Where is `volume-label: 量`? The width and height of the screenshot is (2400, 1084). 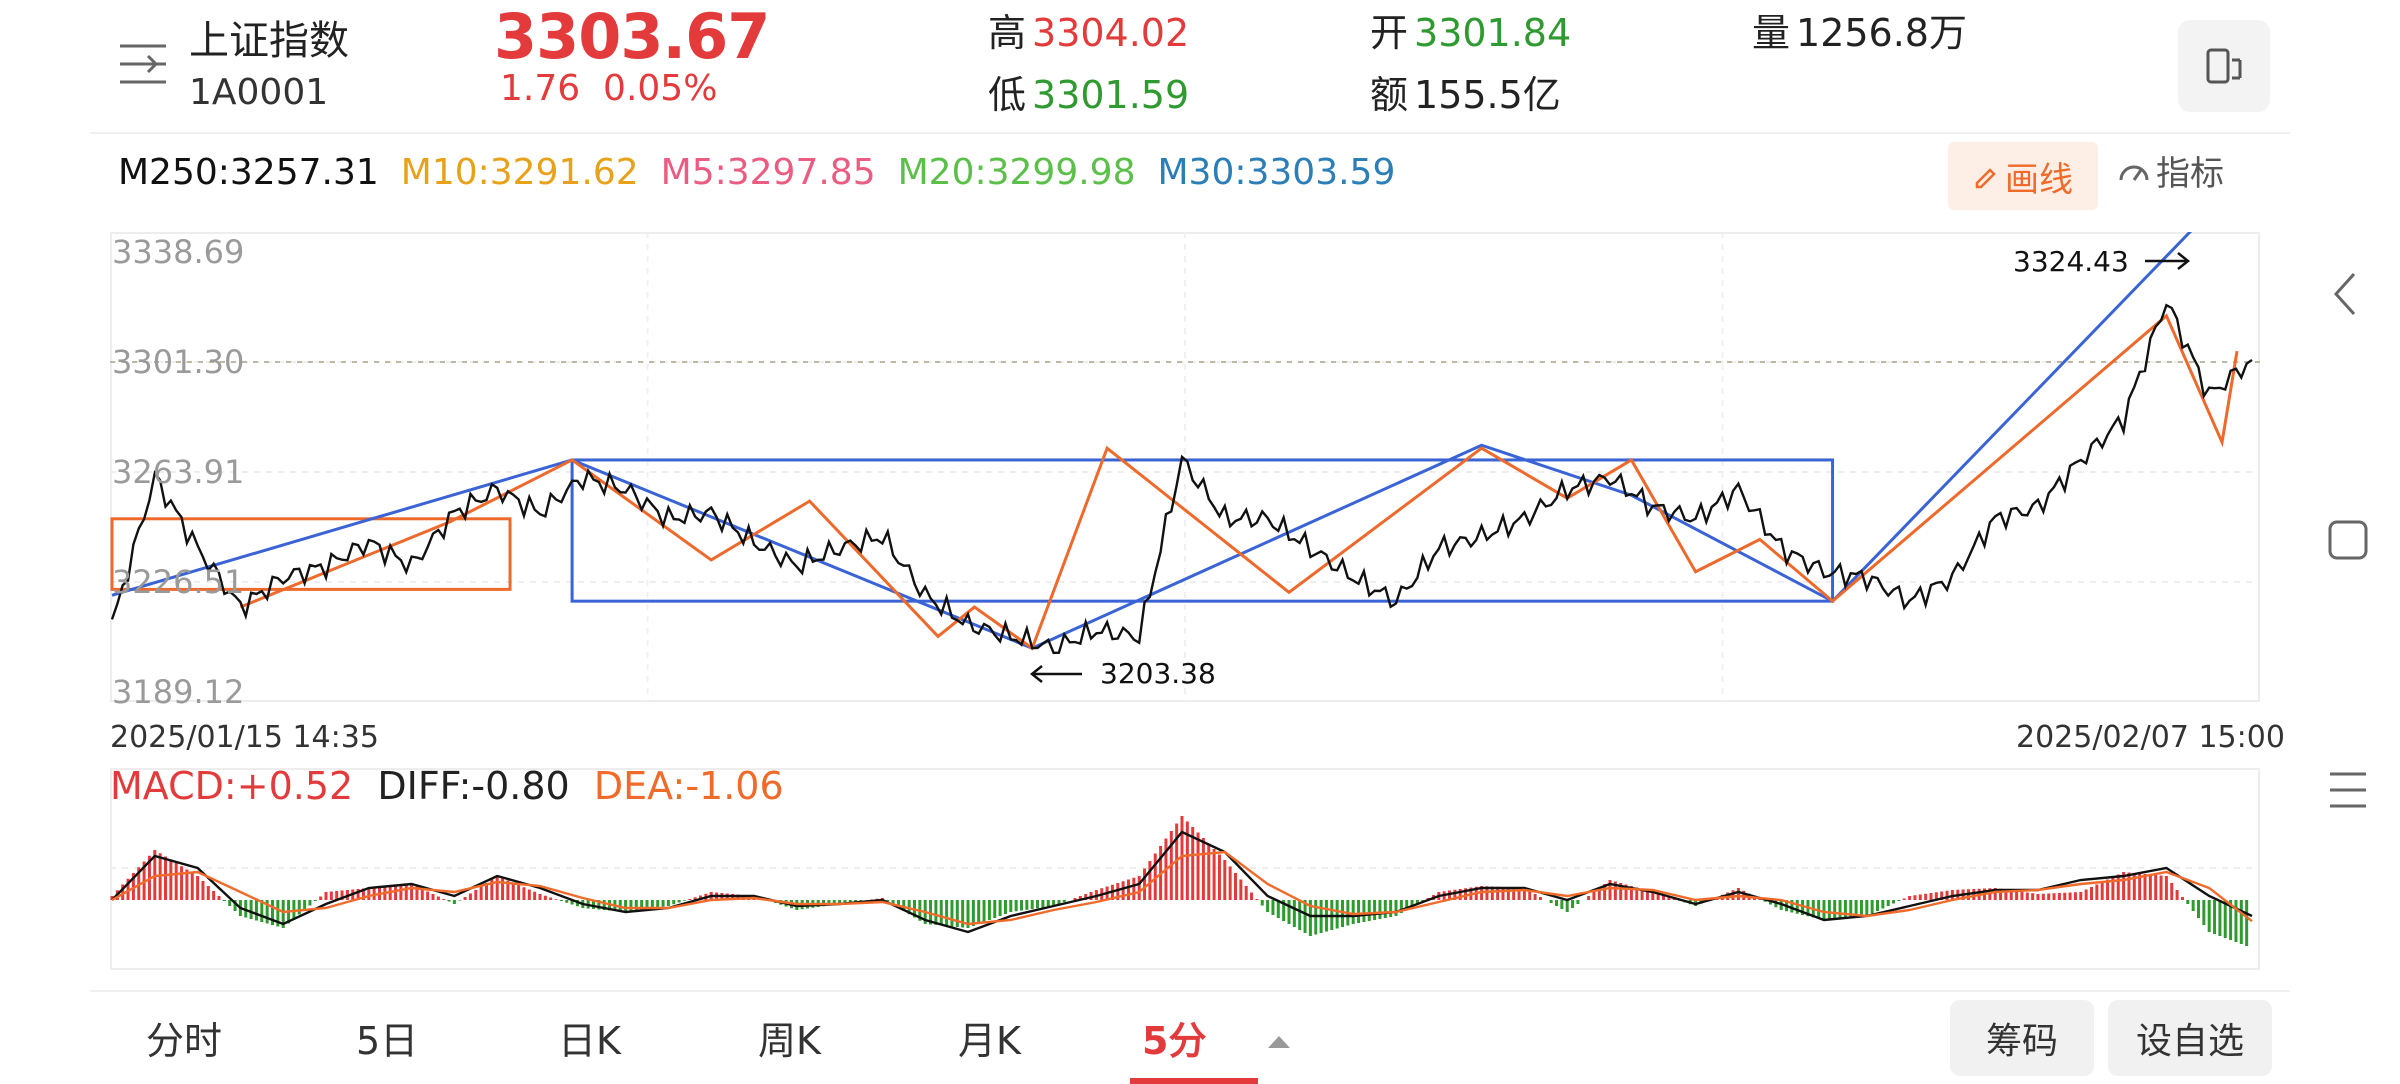 volume-label: 量 is located at coordinates (1771, 33).